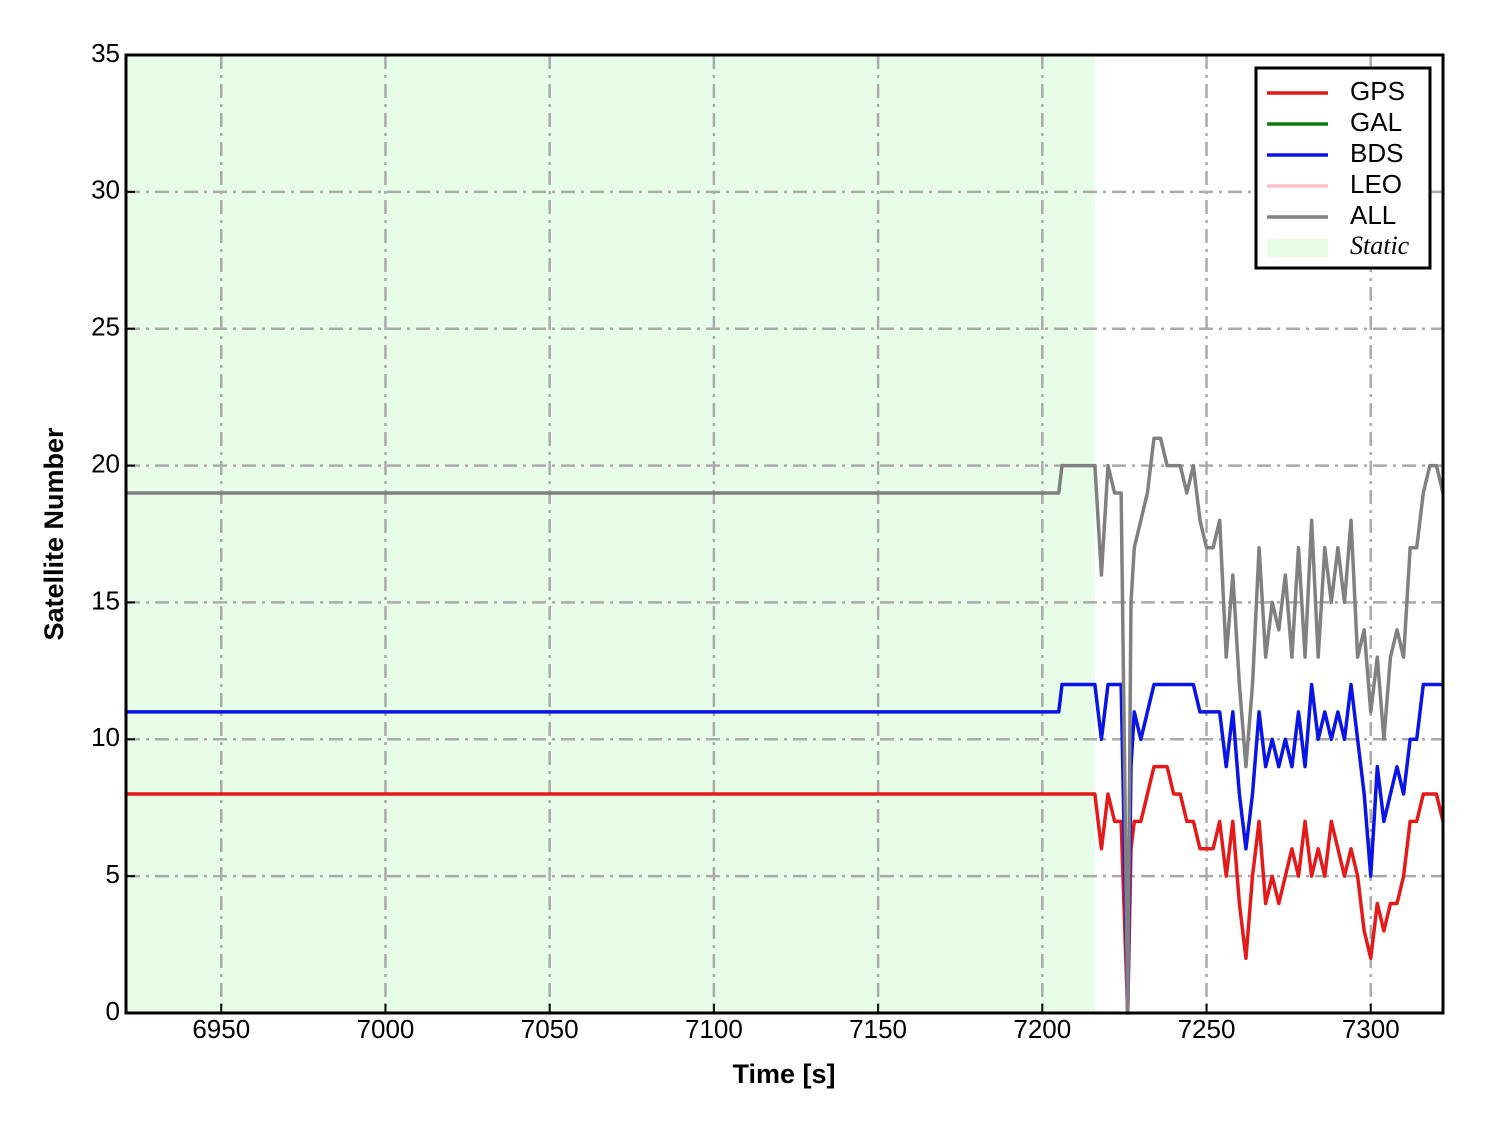 The image size is (1488, 1133). I want to click on x-tick-label: 6950, so click(221, 1029).